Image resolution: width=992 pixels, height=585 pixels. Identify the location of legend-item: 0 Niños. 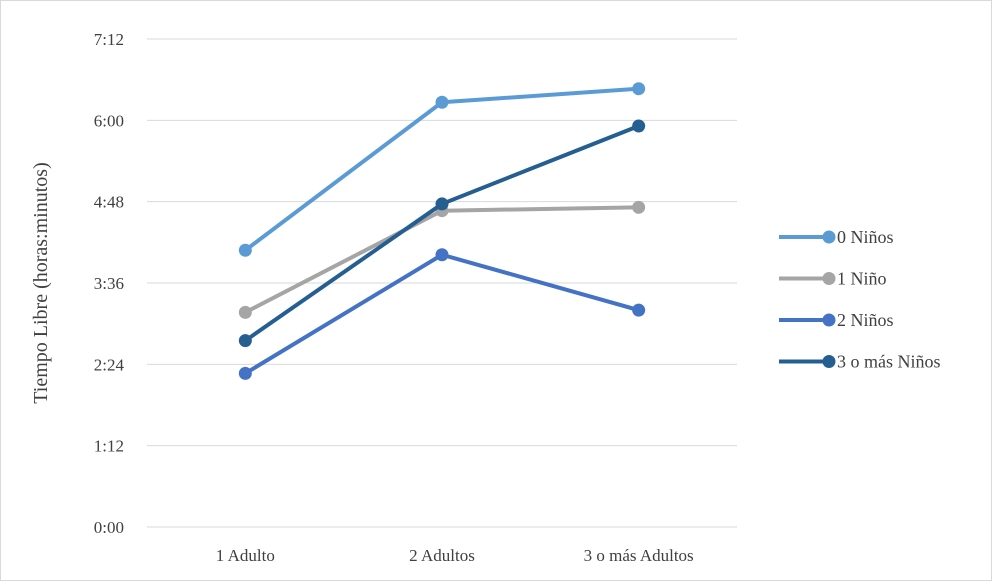
(836, 237).